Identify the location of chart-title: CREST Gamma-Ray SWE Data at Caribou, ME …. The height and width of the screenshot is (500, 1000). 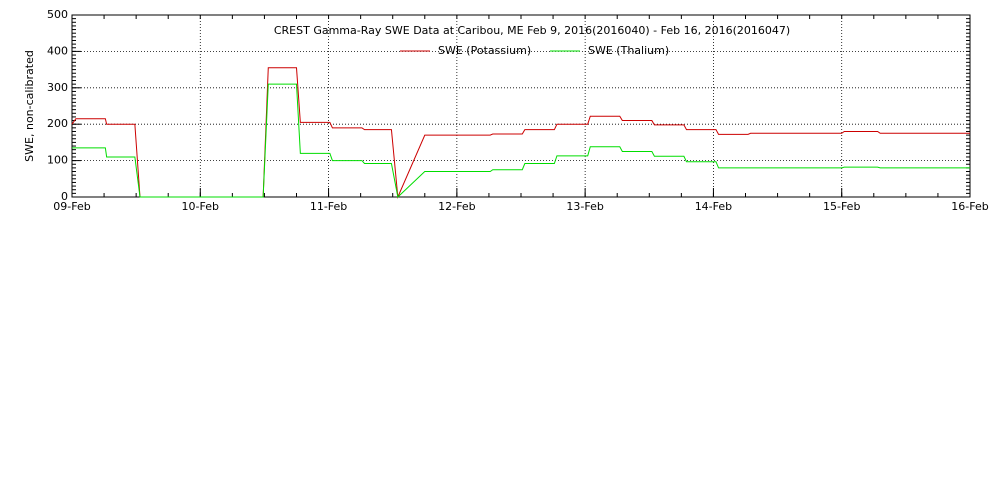
(532, 30).